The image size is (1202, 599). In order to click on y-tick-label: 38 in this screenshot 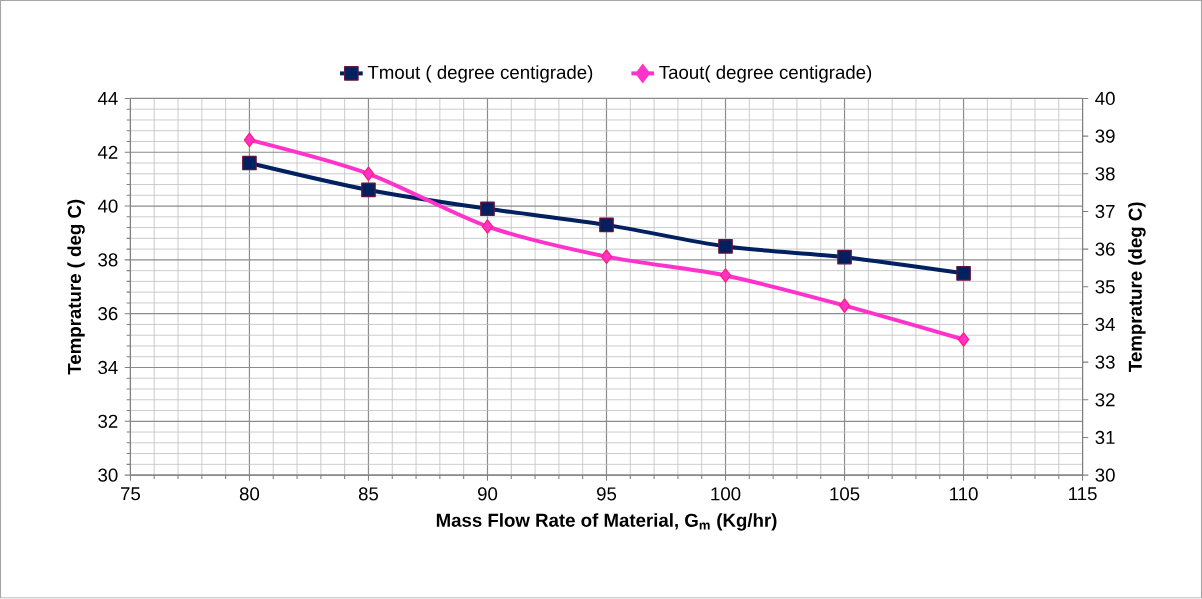, I will do `click(108, 260)`.